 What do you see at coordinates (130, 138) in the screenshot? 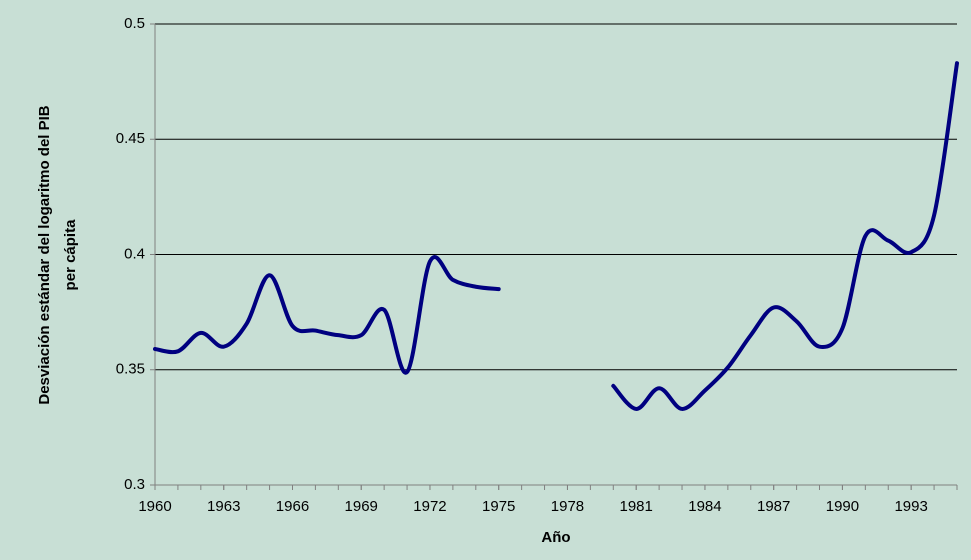
I see `y-tick-label: 0.45` at bounding box center [130, 138].